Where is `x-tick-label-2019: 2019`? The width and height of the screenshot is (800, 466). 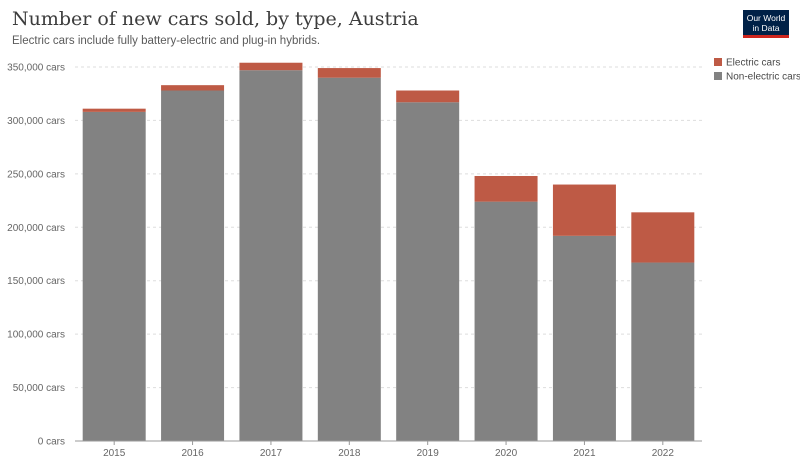
x-tick-label-2019: 2019 is located at coordinates (428, 453).